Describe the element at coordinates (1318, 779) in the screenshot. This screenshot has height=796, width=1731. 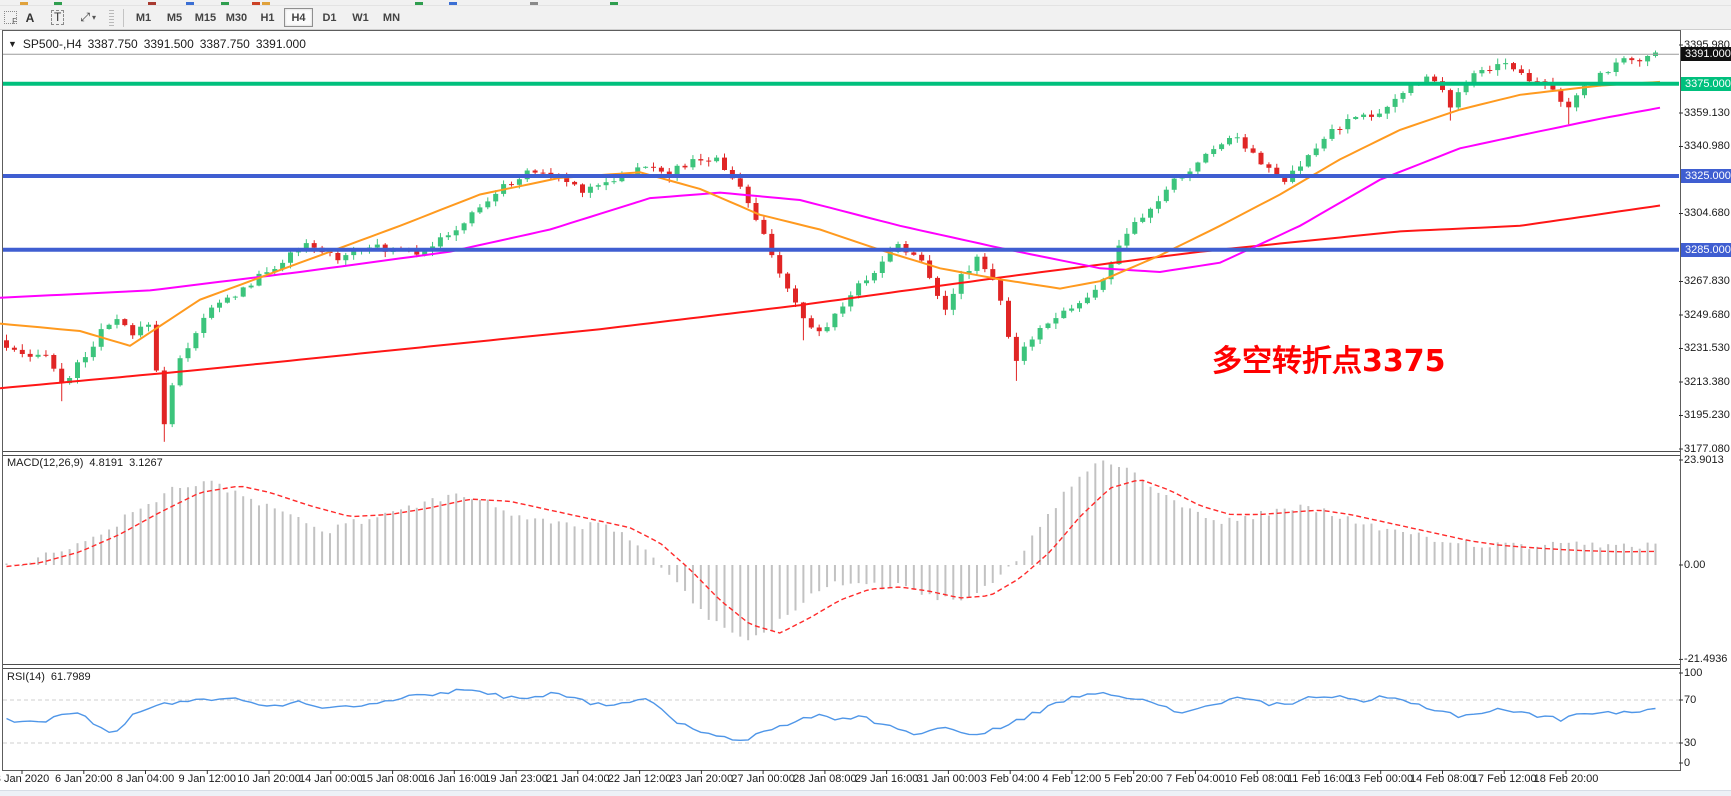
I see `date-label: 11 Feb 16:00` at that location.